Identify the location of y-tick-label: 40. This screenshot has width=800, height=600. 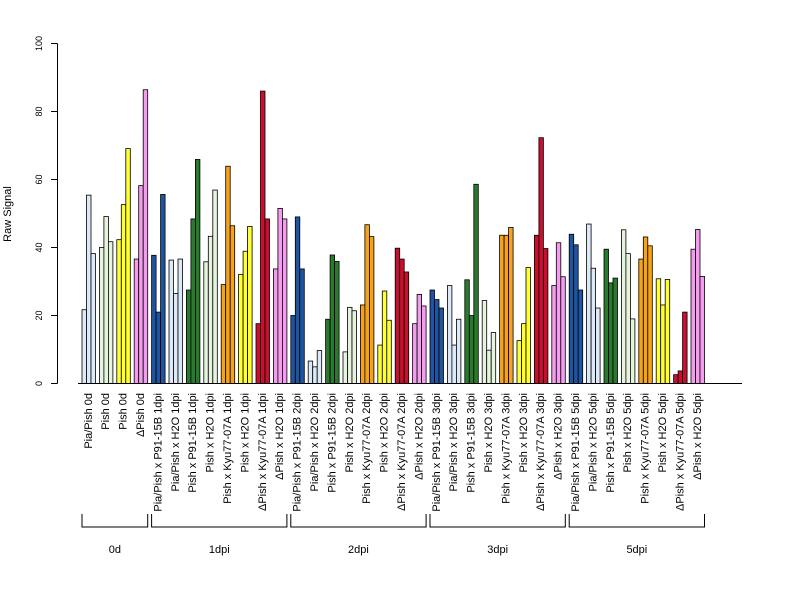
(39, 247).